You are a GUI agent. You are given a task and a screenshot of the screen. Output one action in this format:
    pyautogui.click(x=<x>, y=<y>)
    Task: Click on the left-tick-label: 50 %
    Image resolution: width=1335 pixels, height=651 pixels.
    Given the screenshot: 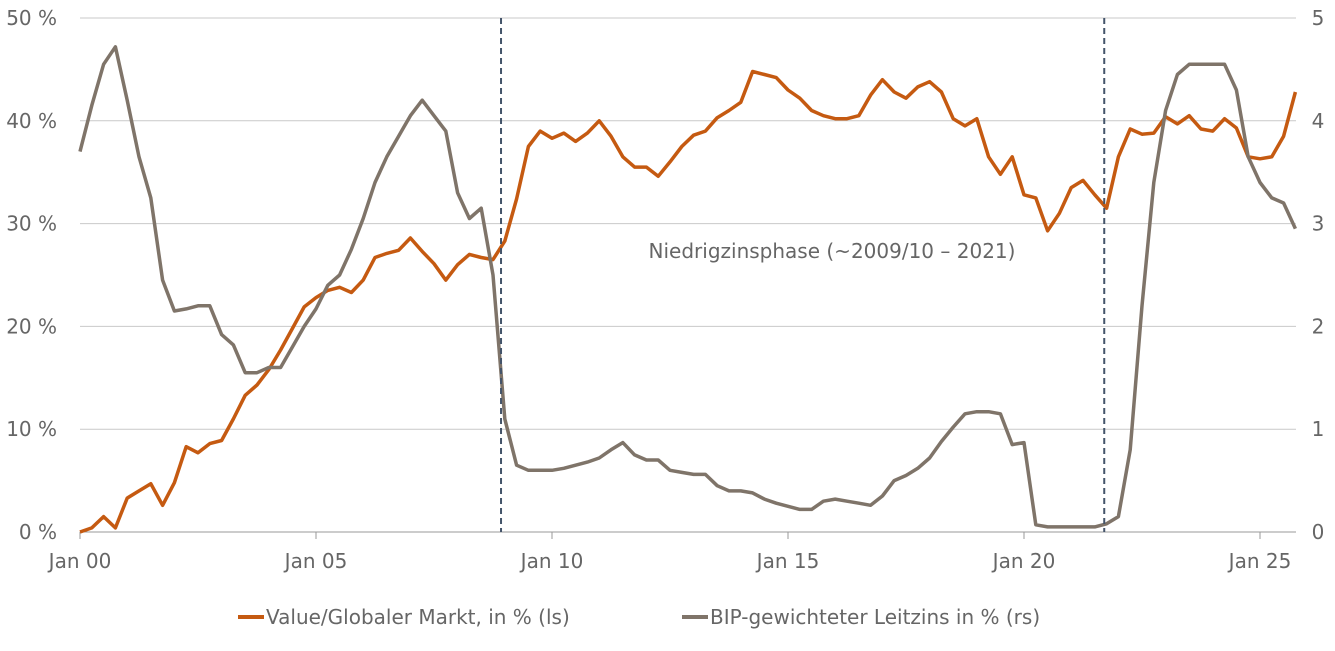 What is the action you would take?
    pyautogui.click(x=31, y=18)
    